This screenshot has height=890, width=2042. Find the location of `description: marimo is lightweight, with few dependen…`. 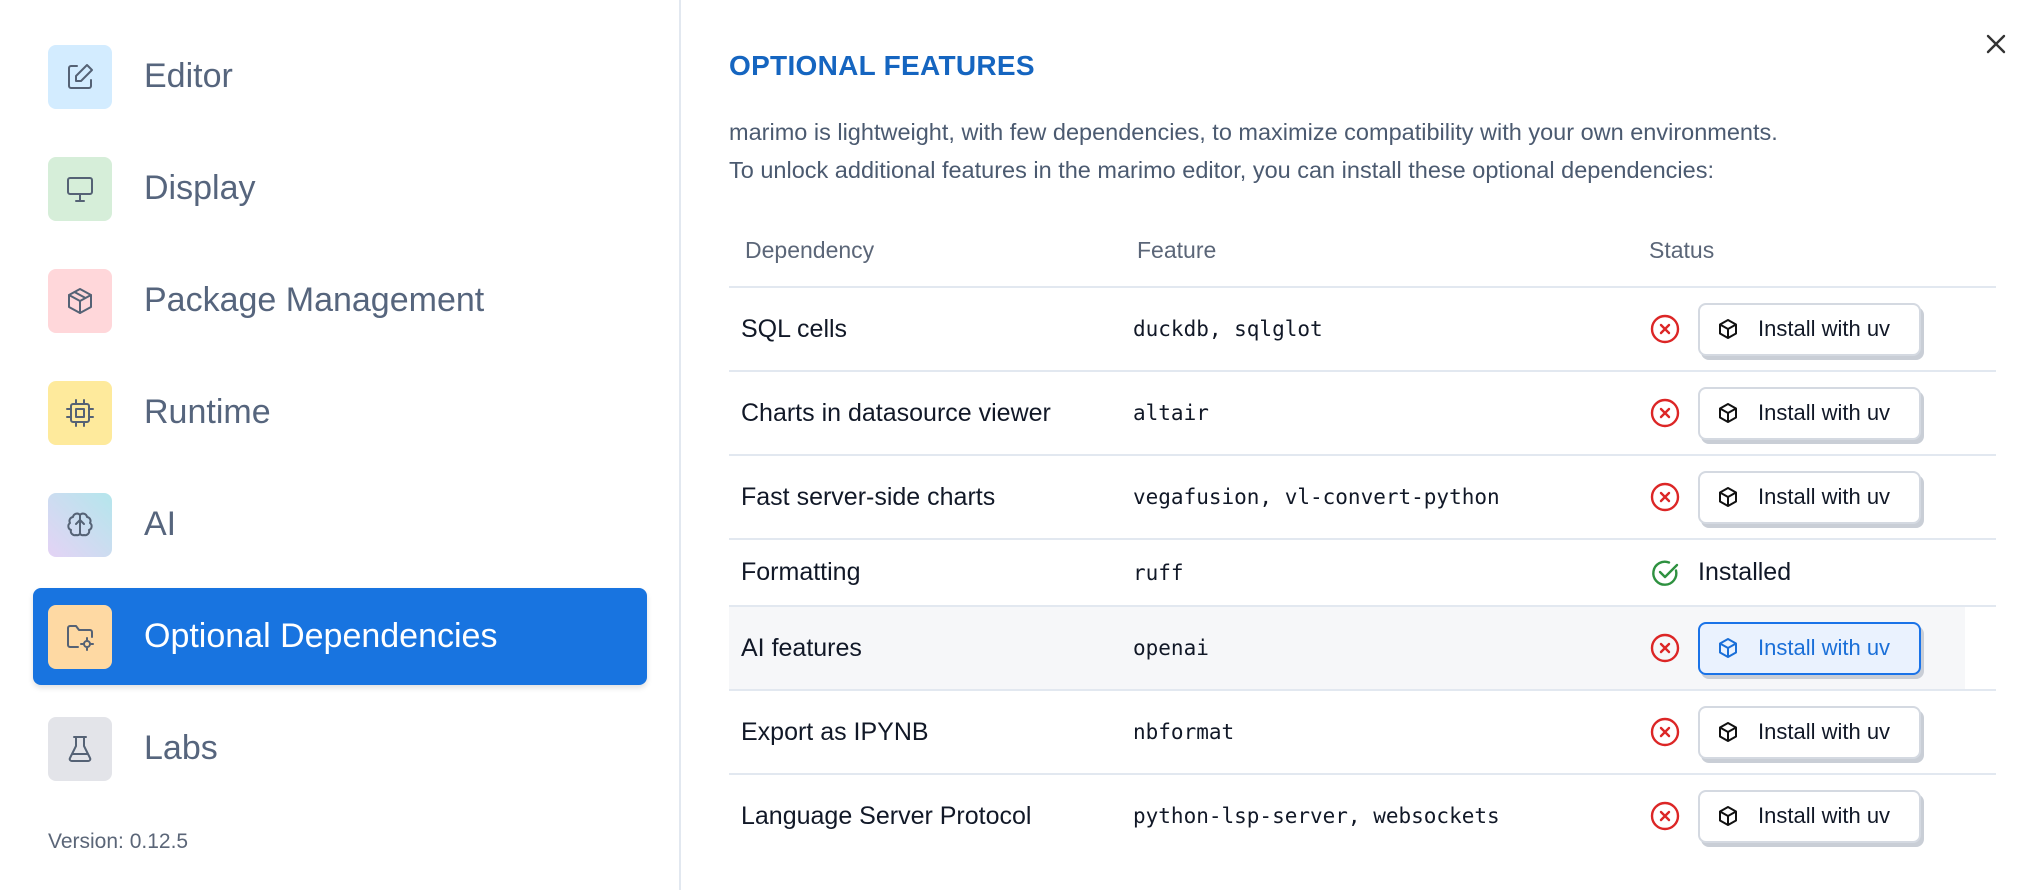

description: marimo is lightweight, with few dependen… is located at coordinates (1354, 151).